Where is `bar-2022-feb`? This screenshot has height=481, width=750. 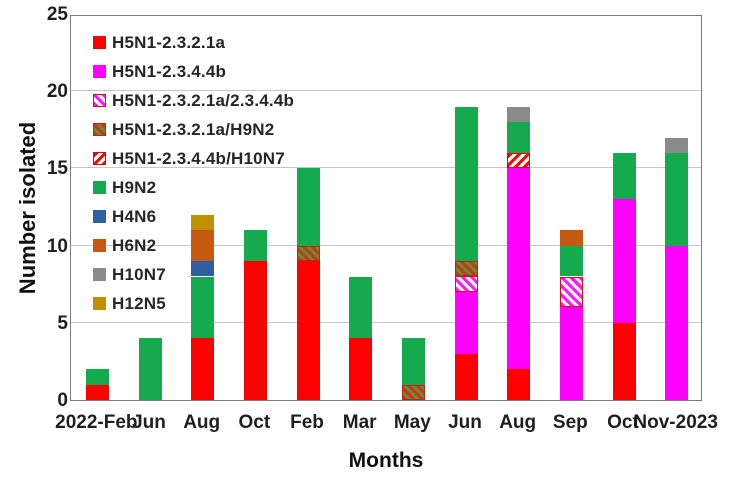 bar-2022-feb is located at coordinates (97, 207).